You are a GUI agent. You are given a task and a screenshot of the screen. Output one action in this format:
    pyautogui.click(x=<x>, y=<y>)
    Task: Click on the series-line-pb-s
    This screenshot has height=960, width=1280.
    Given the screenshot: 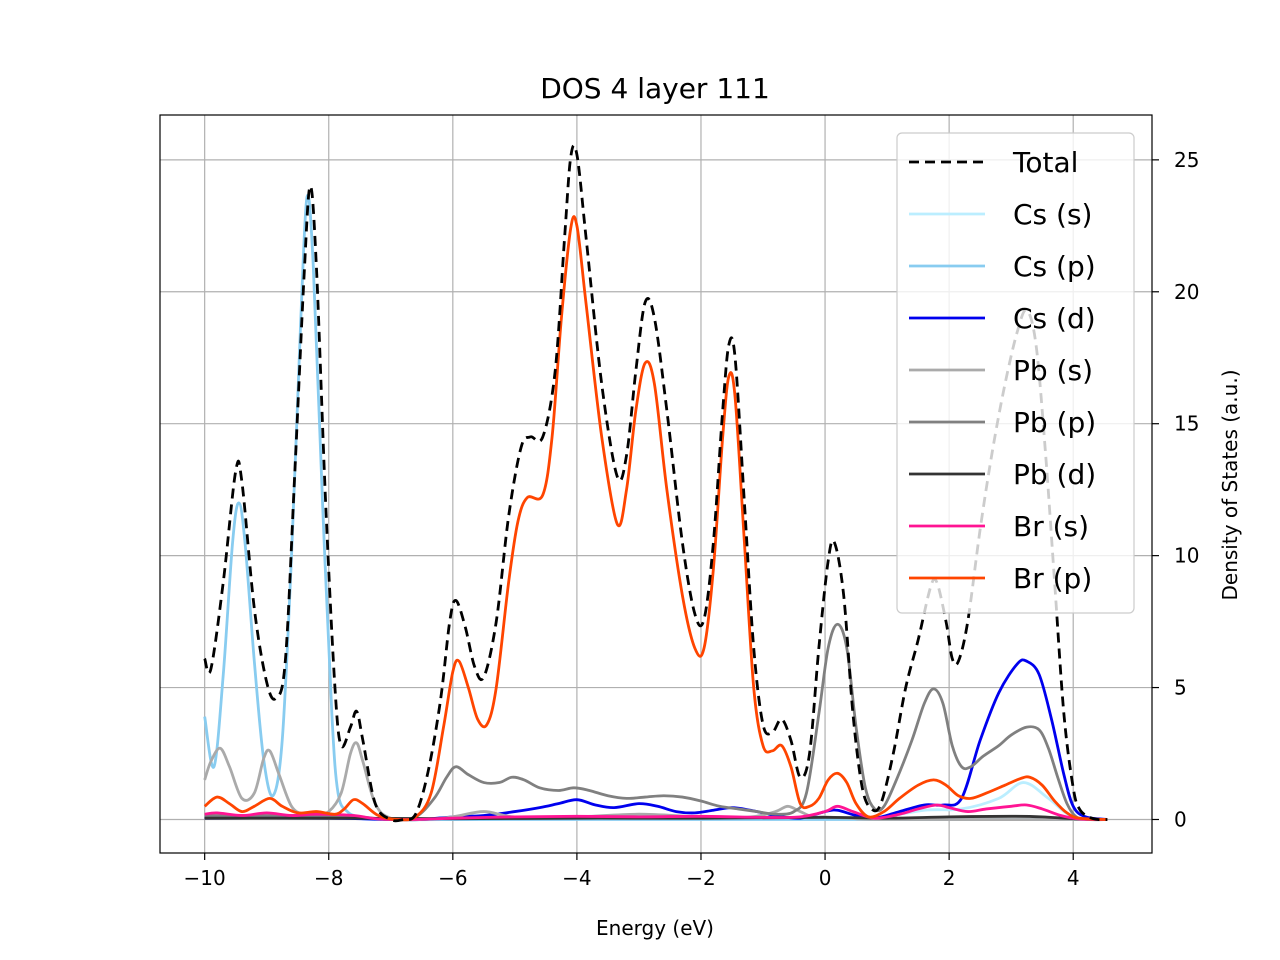 What is the action you would take?
    pyautogui.click(x=655, y=781)
    